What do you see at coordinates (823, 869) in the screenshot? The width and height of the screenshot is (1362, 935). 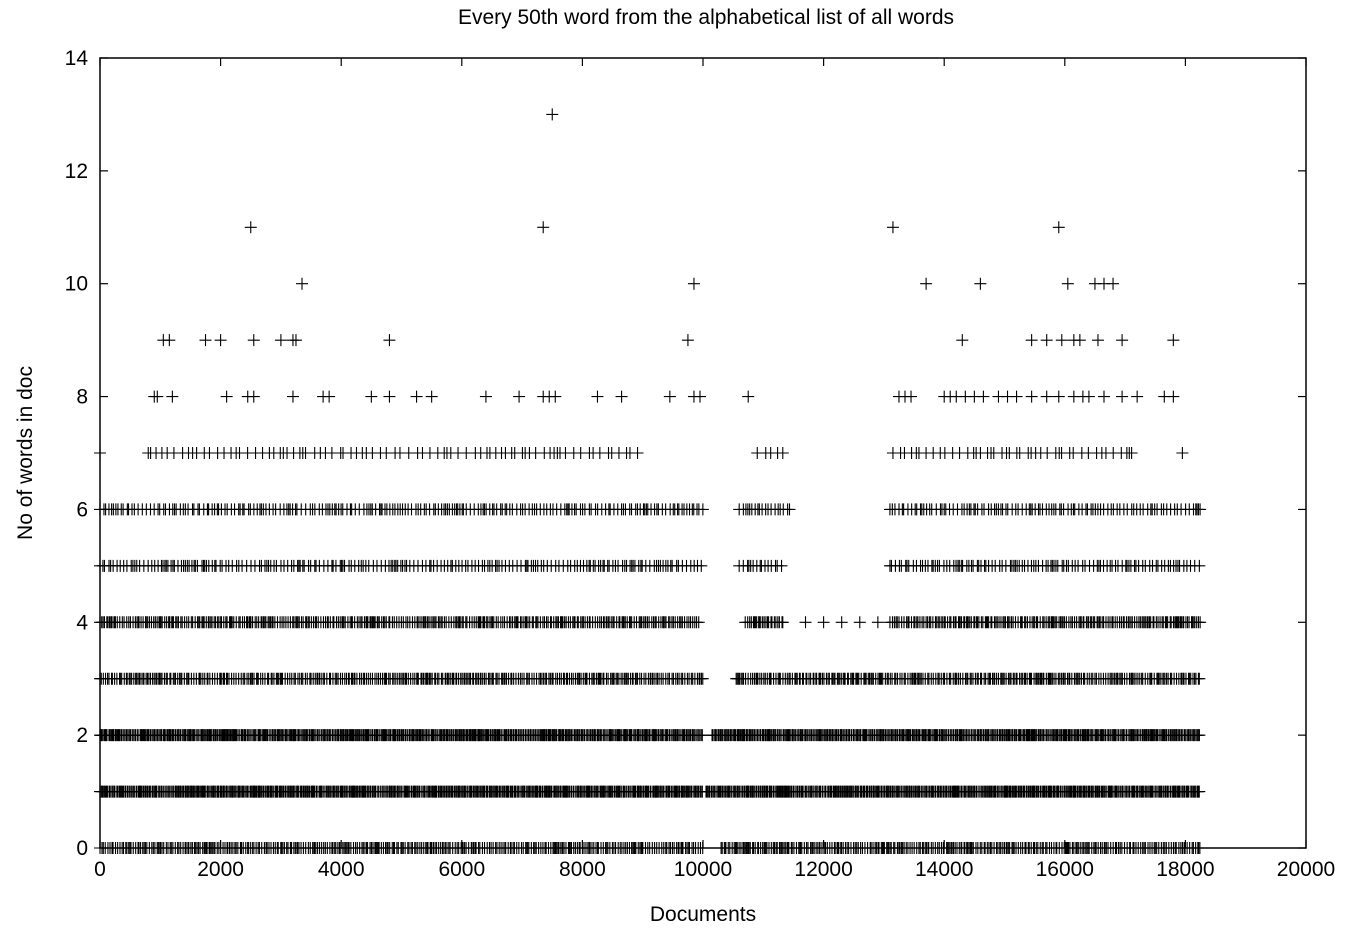 I see `x-tick-label: 12000` at bounding box center [823, 869].